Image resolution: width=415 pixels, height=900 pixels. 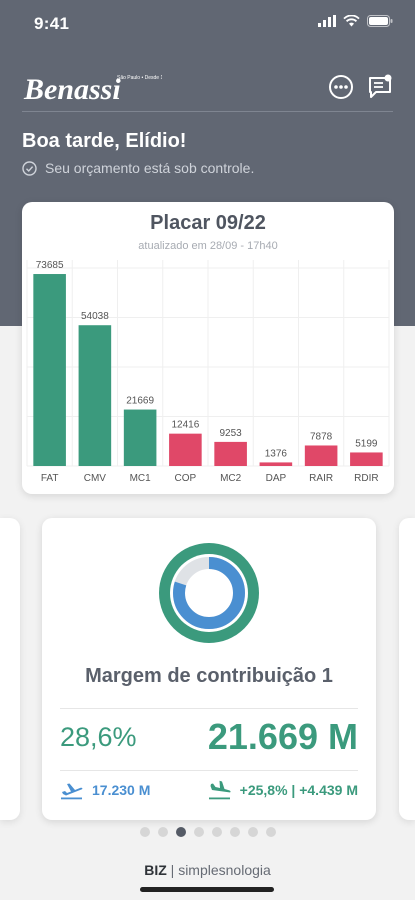 I want to click on bar-mc2, so click(x=230, y=453).